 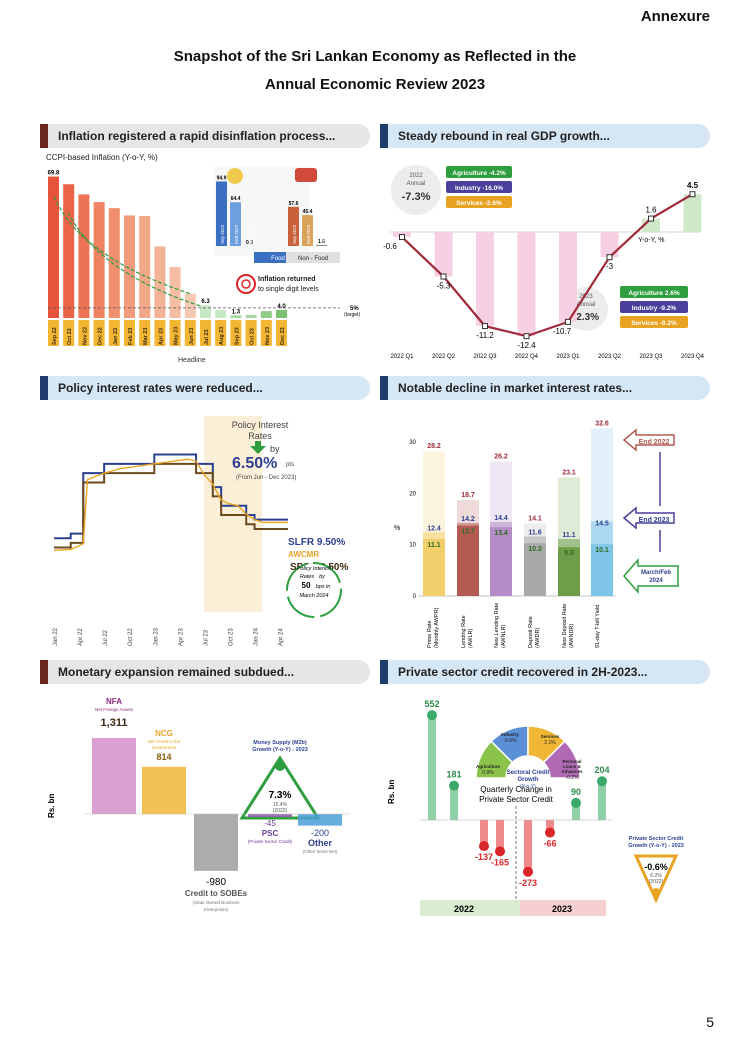 What do you see at coordinates (656, 846) in the screenshot?
I see `growth-title-2: Growth (Y-o-Y) - 2023` at bounding box center [656, 846].